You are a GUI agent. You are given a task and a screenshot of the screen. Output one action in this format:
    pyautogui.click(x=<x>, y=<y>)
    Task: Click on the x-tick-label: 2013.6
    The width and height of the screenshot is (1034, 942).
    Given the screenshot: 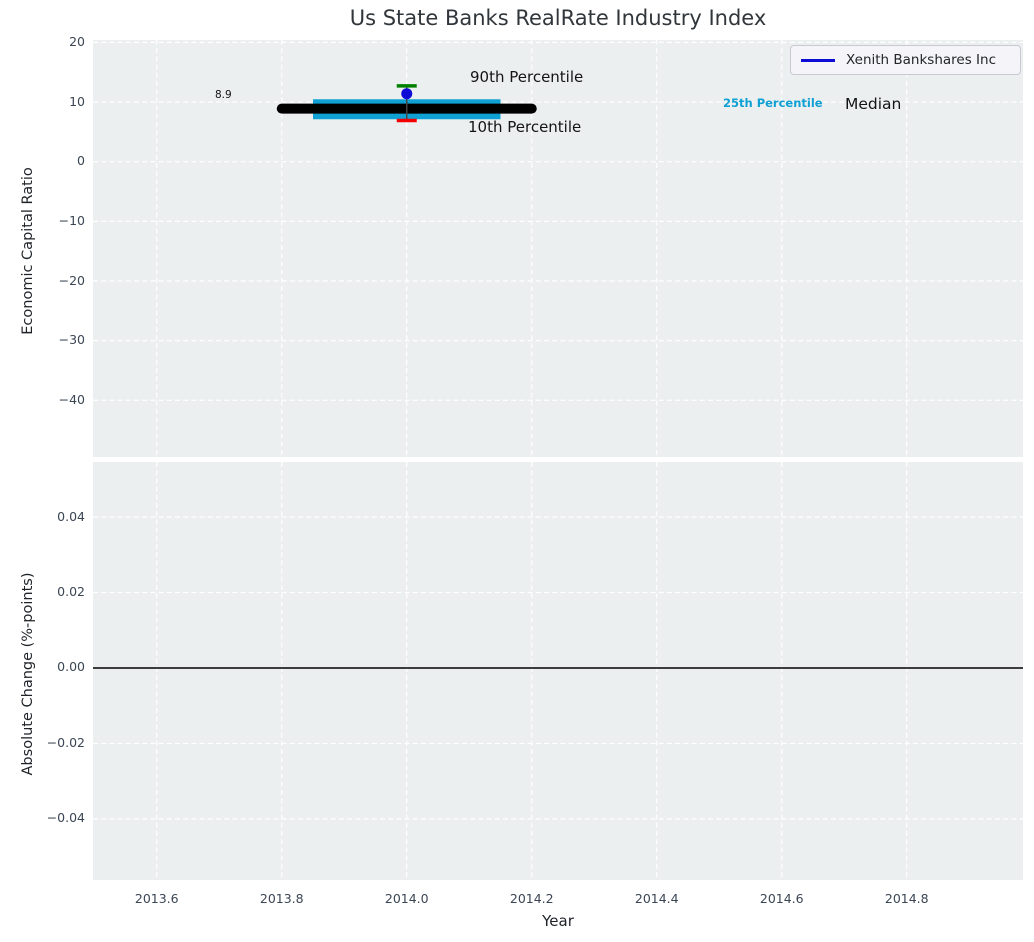 What is the action you would take?
    pyautogui.click(x=156, y=898)
    